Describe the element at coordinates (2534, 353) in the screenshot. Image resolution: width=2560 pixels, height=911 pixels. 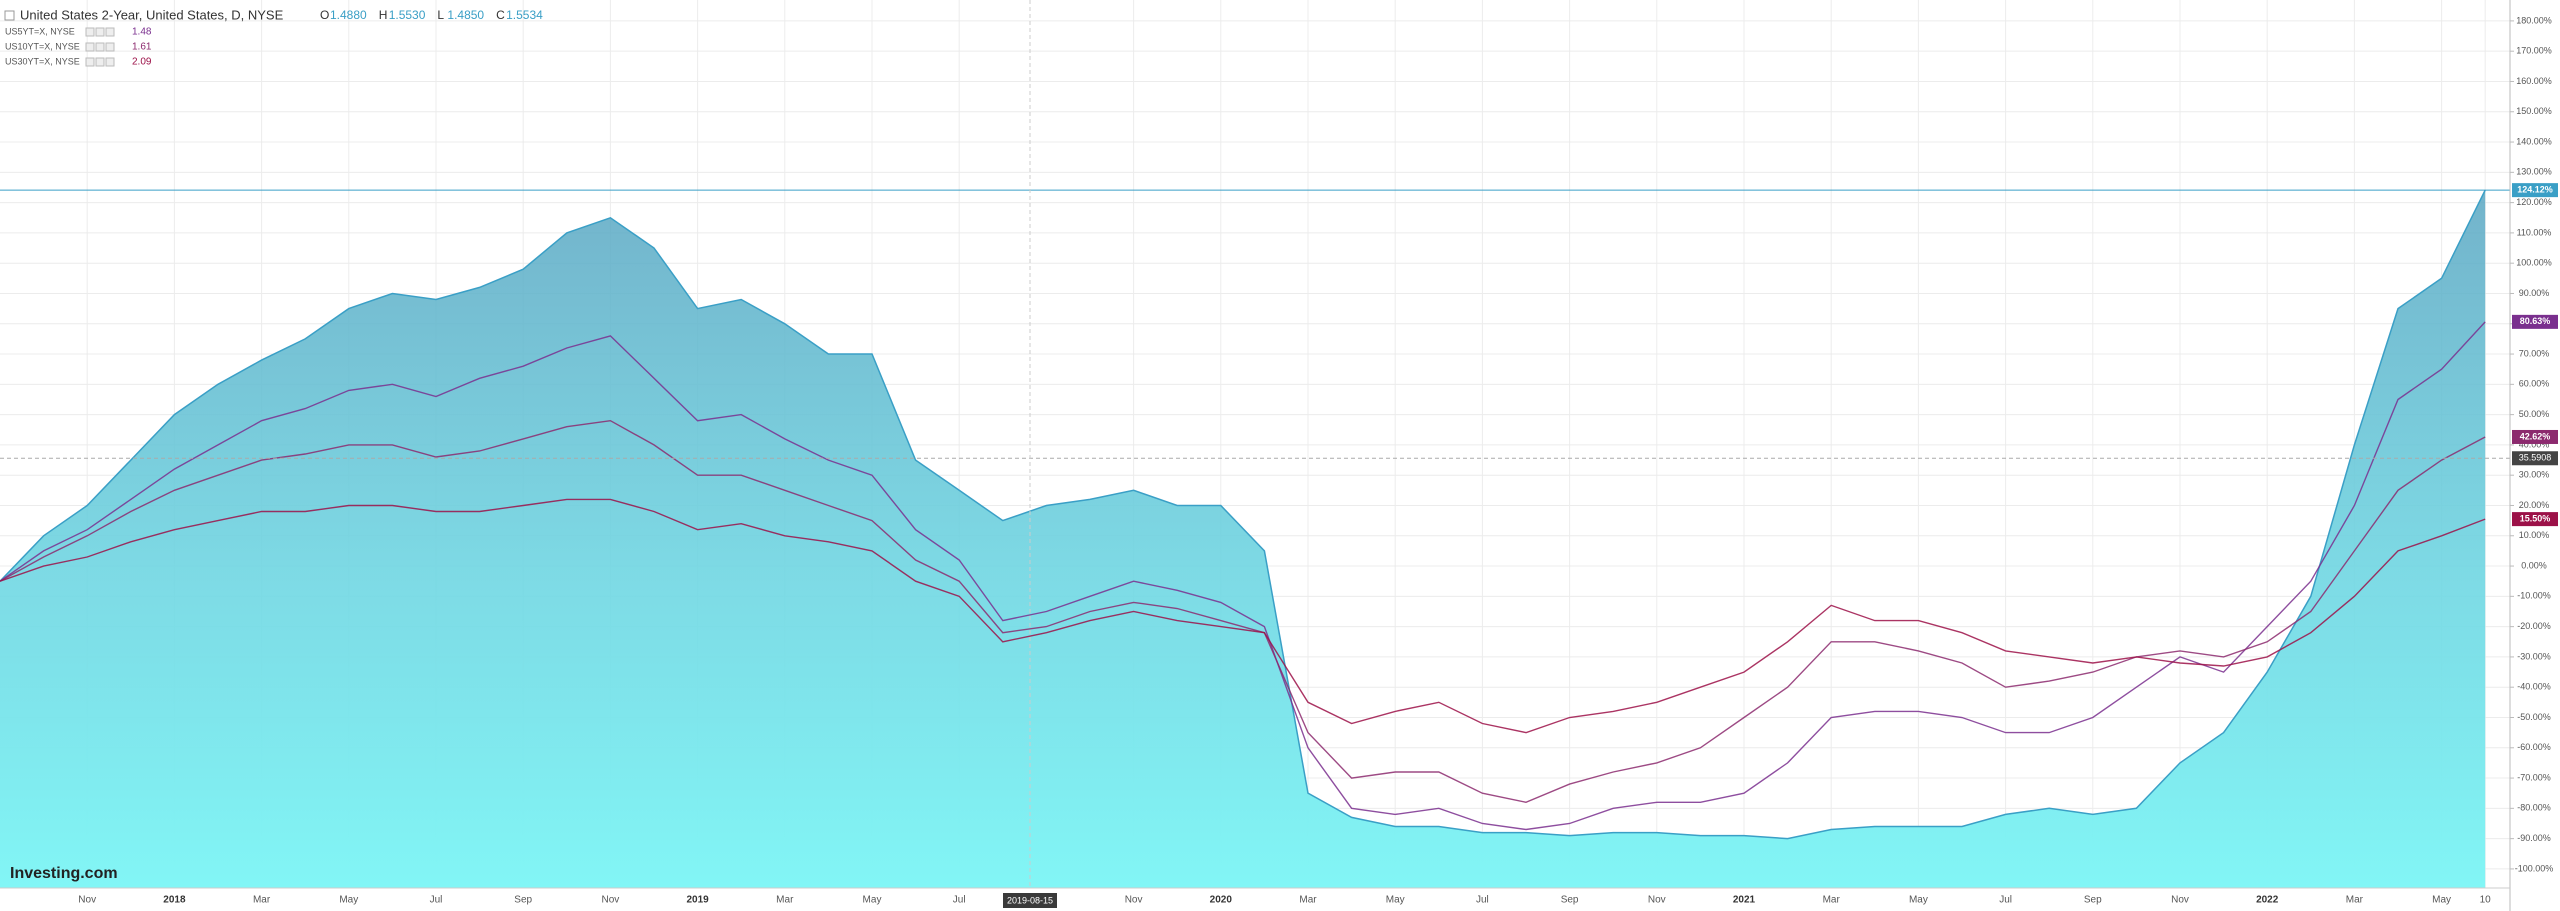
I see `y-tick-label: 70.00%` at that location.